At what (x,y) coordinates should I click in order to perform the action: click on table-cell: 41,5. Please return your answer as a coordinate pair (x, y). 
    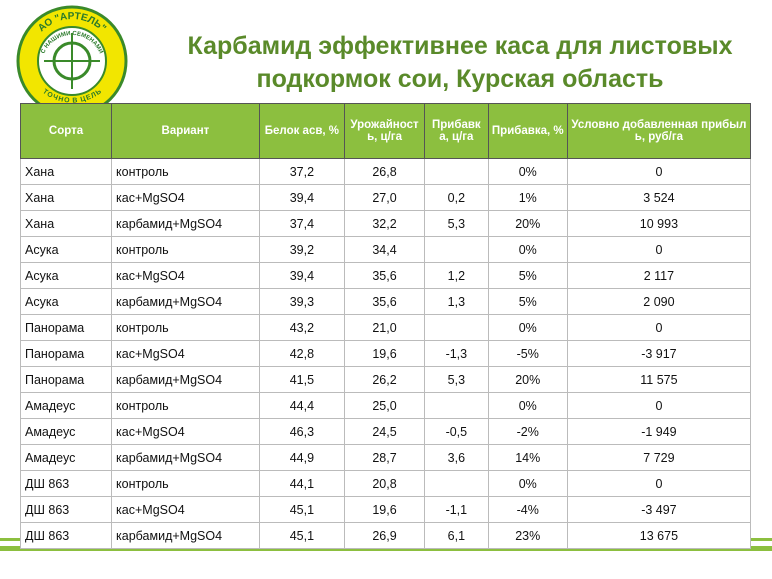
    Looking at the image, I should click on (302, 379).